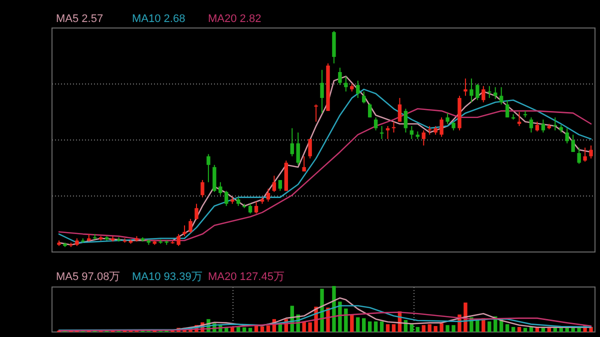  Describe the element at coordinates (159, 19) in the screenshot. I see `text: MA10 2.68` at that location.